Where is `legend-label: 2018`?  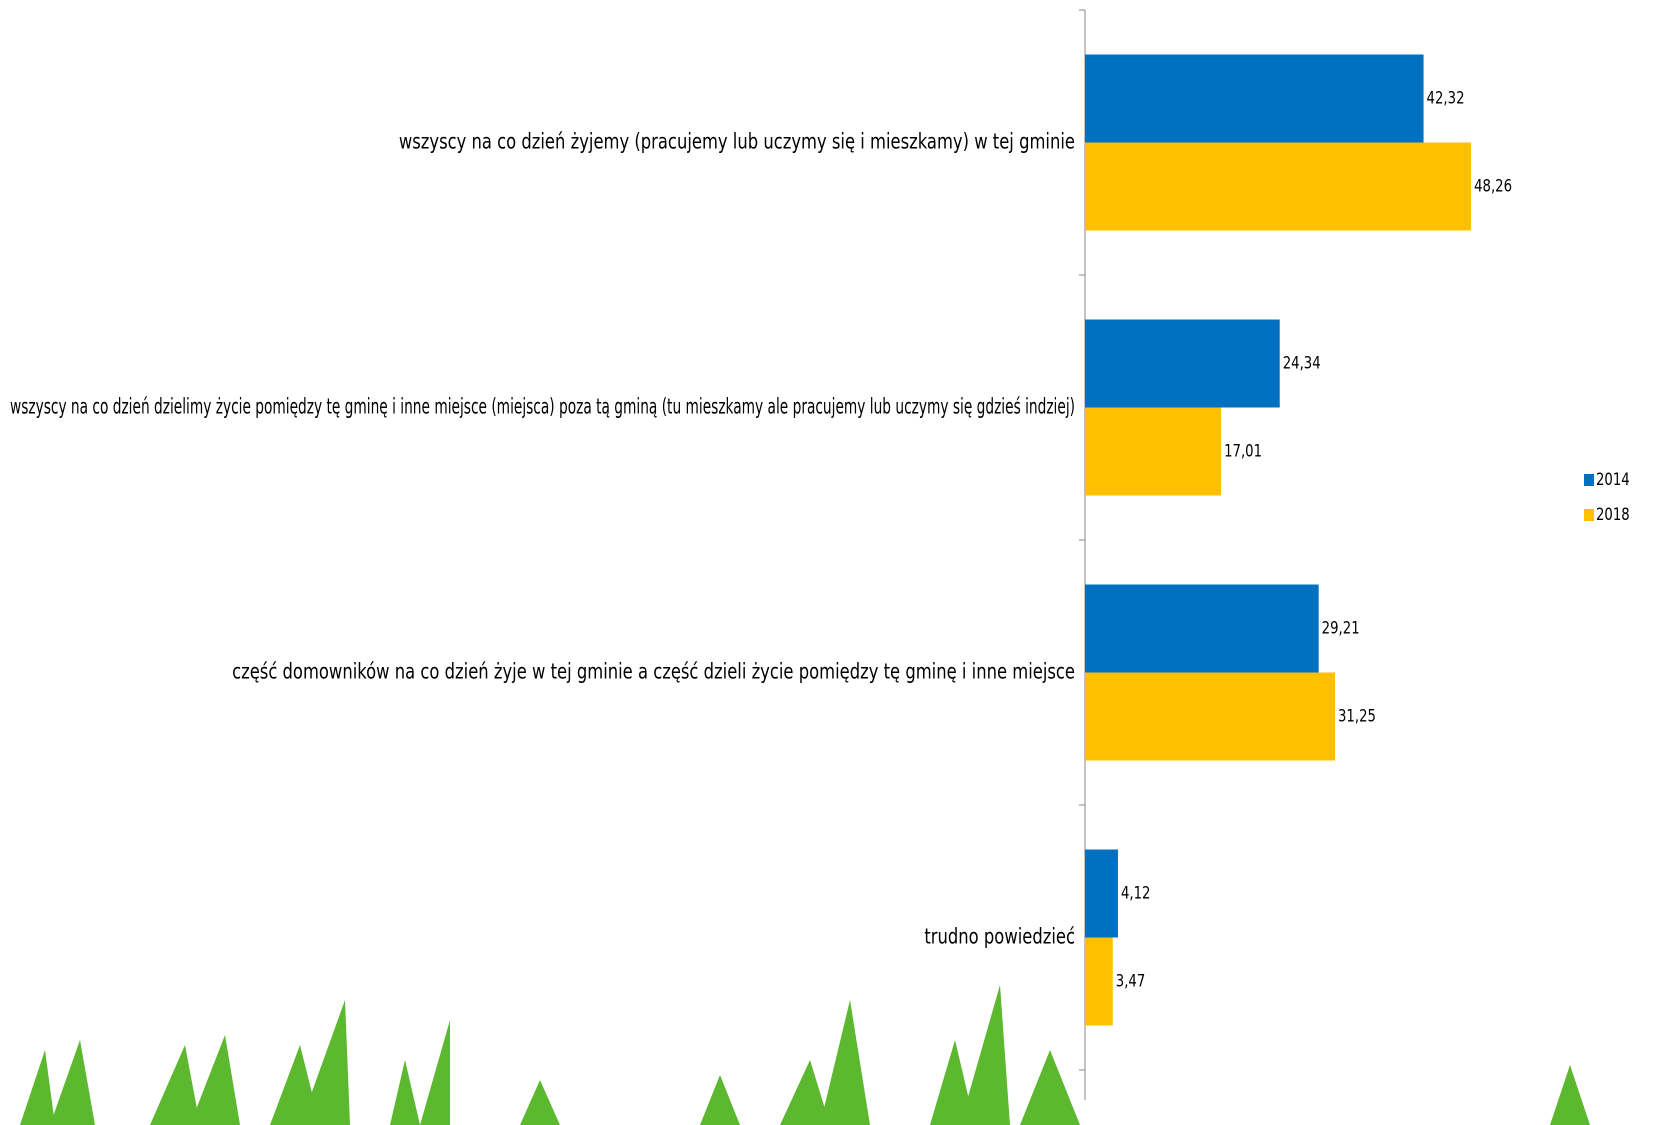
legend-label: 2018 is located at coordinates (1613, 515).